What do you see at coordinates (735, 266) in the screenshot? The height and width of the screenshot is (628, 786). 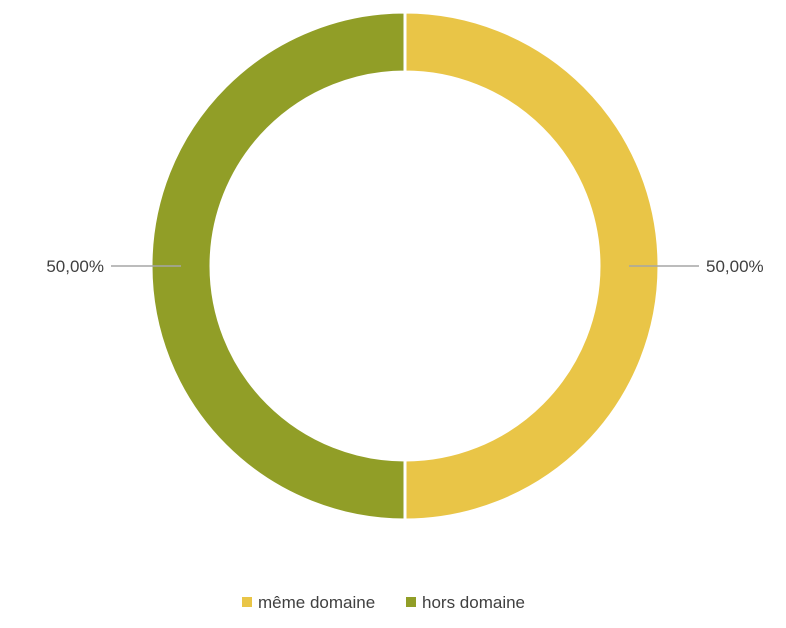 I see `data-label-0: 50,00%` at bounding box center [735, 266].